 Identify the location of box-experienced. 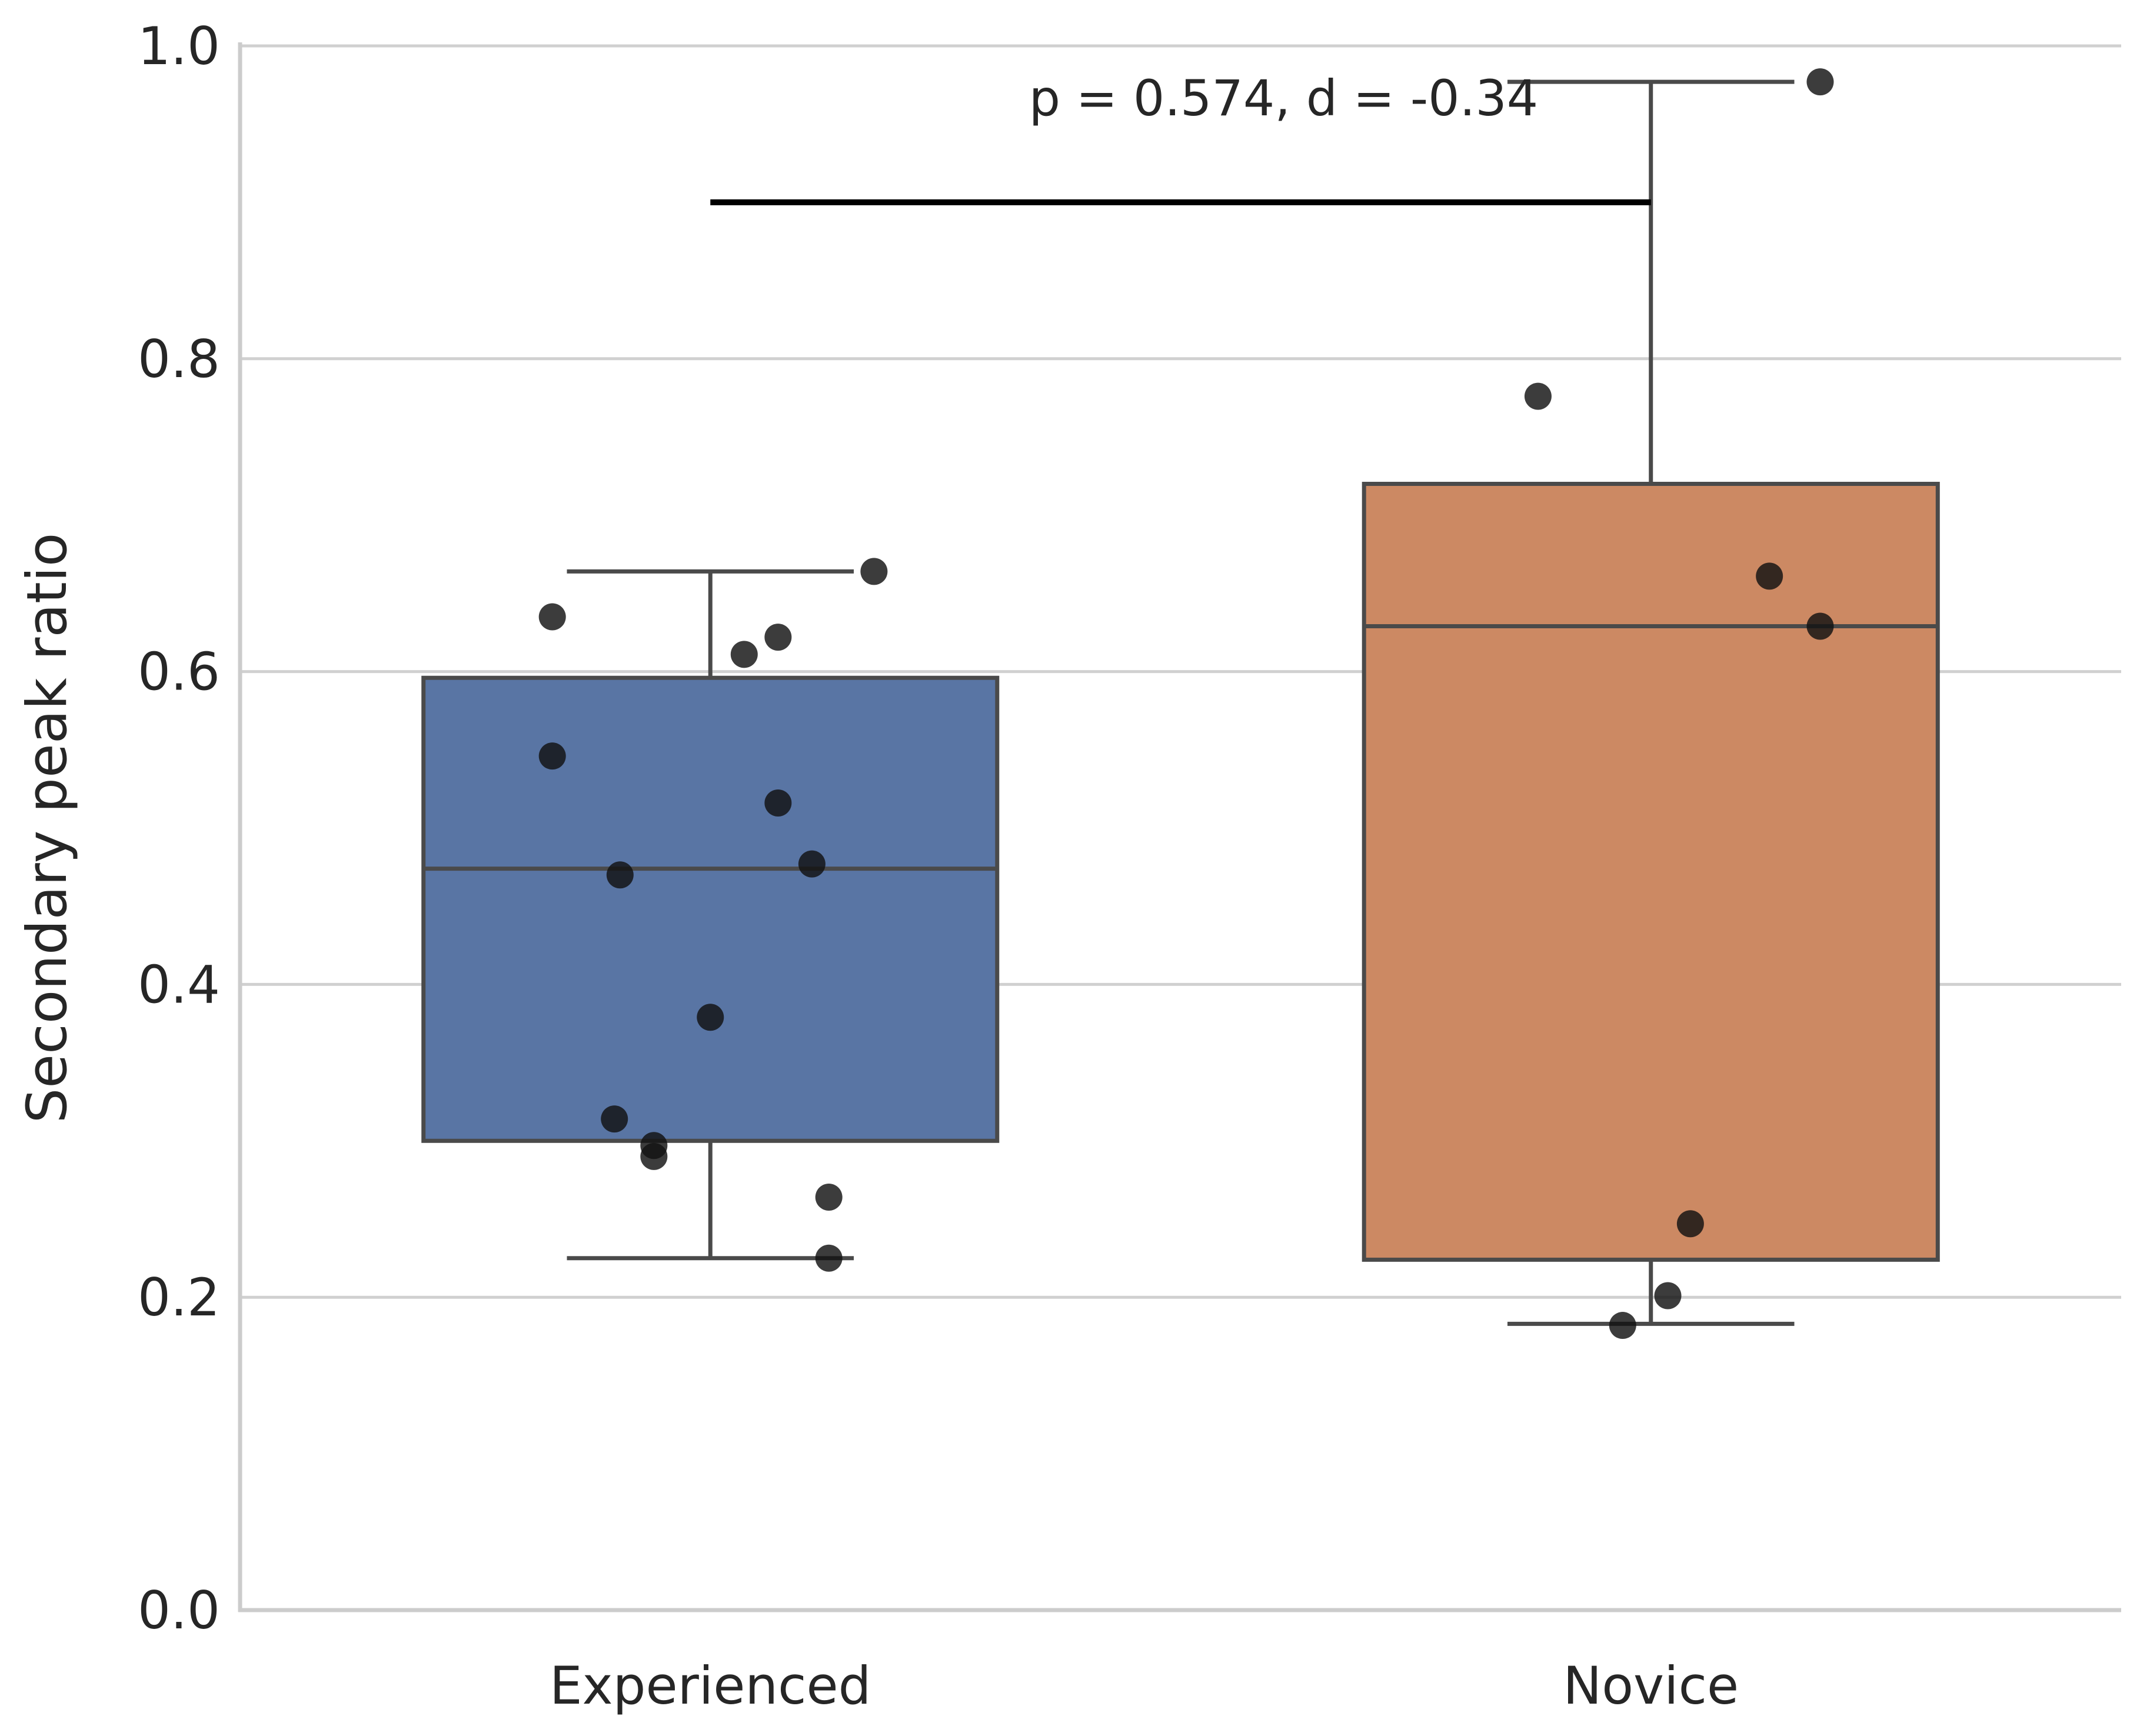
(711, 909).